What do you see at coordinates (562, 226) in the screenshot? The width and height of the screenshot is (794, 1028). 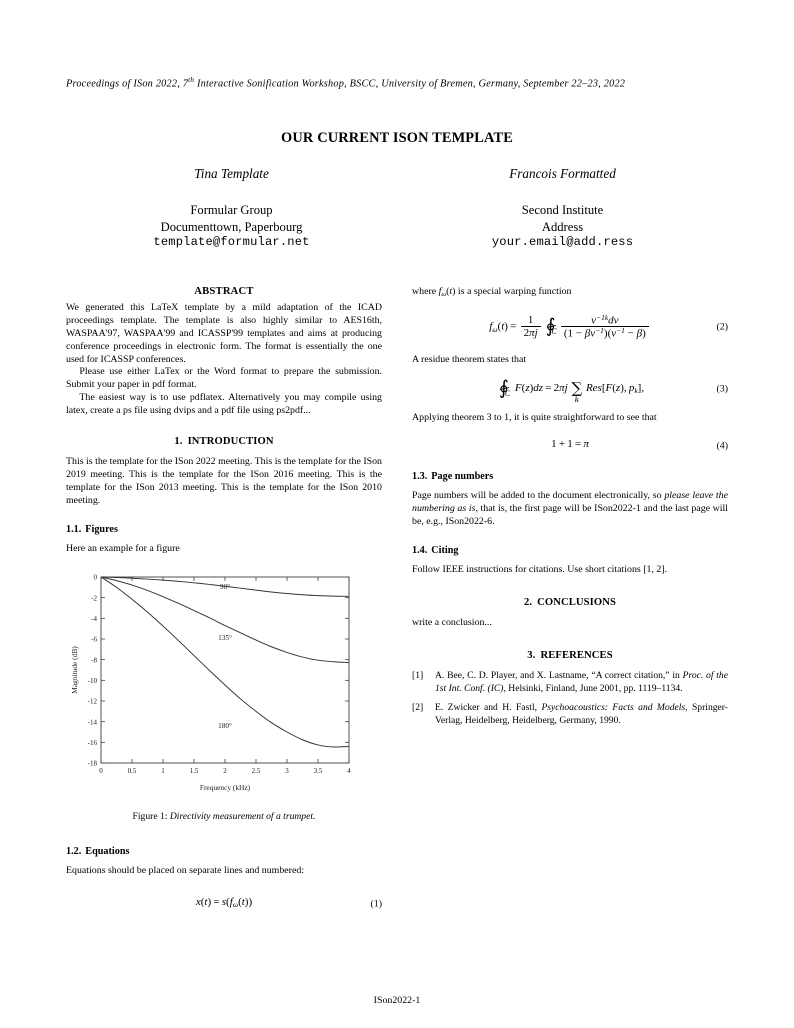 I see `author-2-address: Address` at bounding box center [562, 226].